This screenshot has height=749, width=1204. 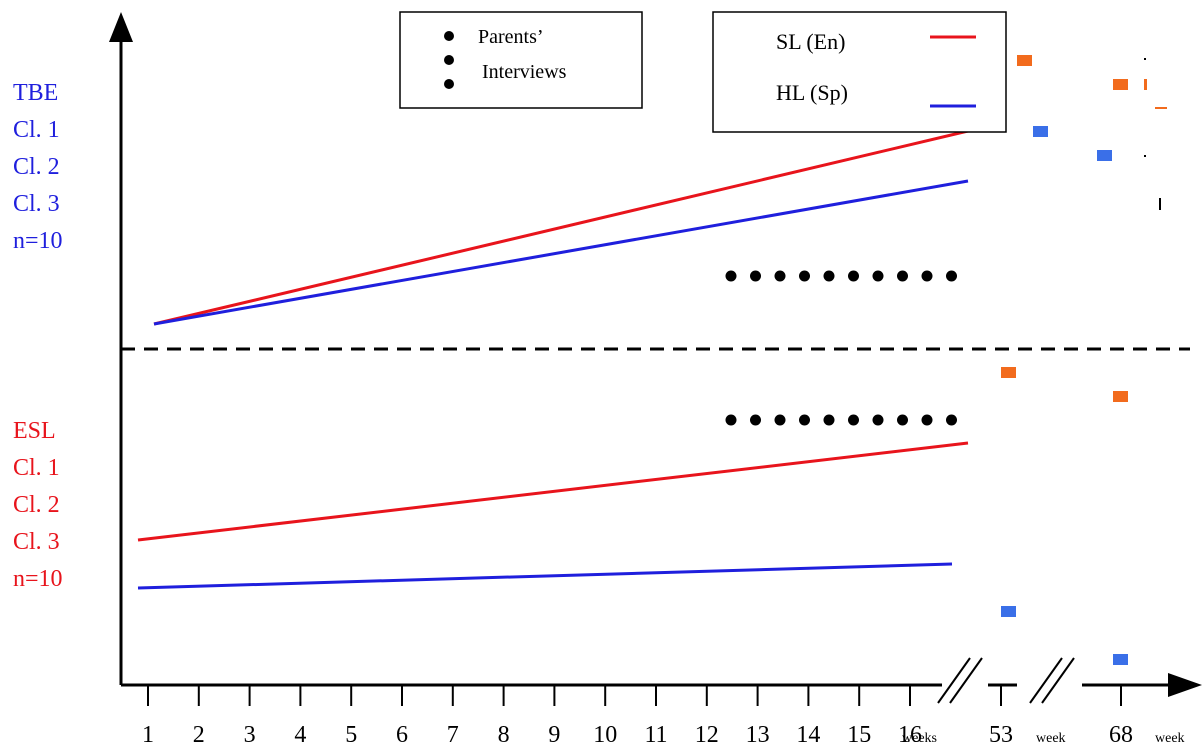 I want to click on tbe-sl-week68-marker, so click(x=1120, y=84).